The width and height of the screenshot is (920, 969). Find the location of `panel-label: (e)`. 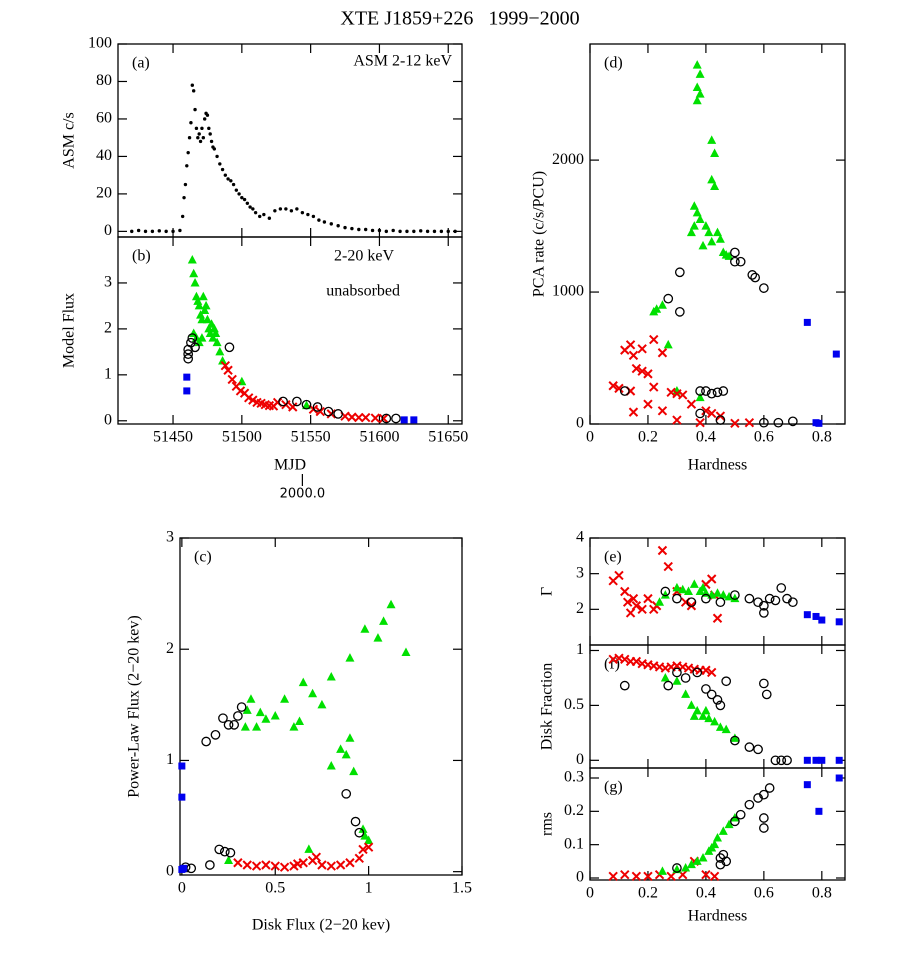

panel-label: (e) is located at coordinates (613, 557).